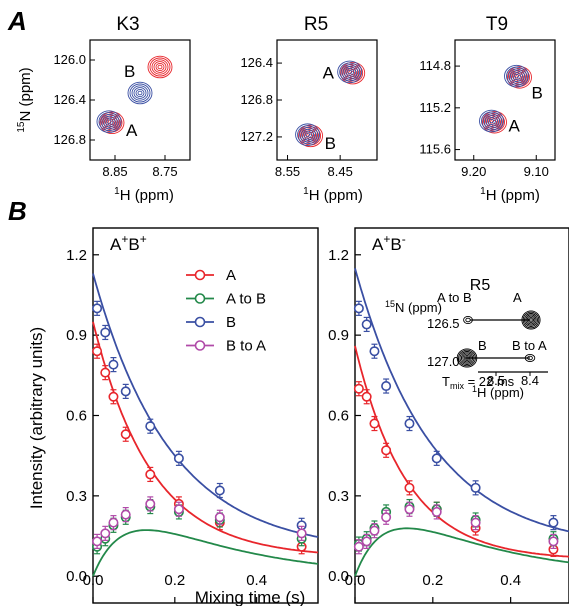  I want to click on inset-ytick-1270: 127.0, so click(443, 361).